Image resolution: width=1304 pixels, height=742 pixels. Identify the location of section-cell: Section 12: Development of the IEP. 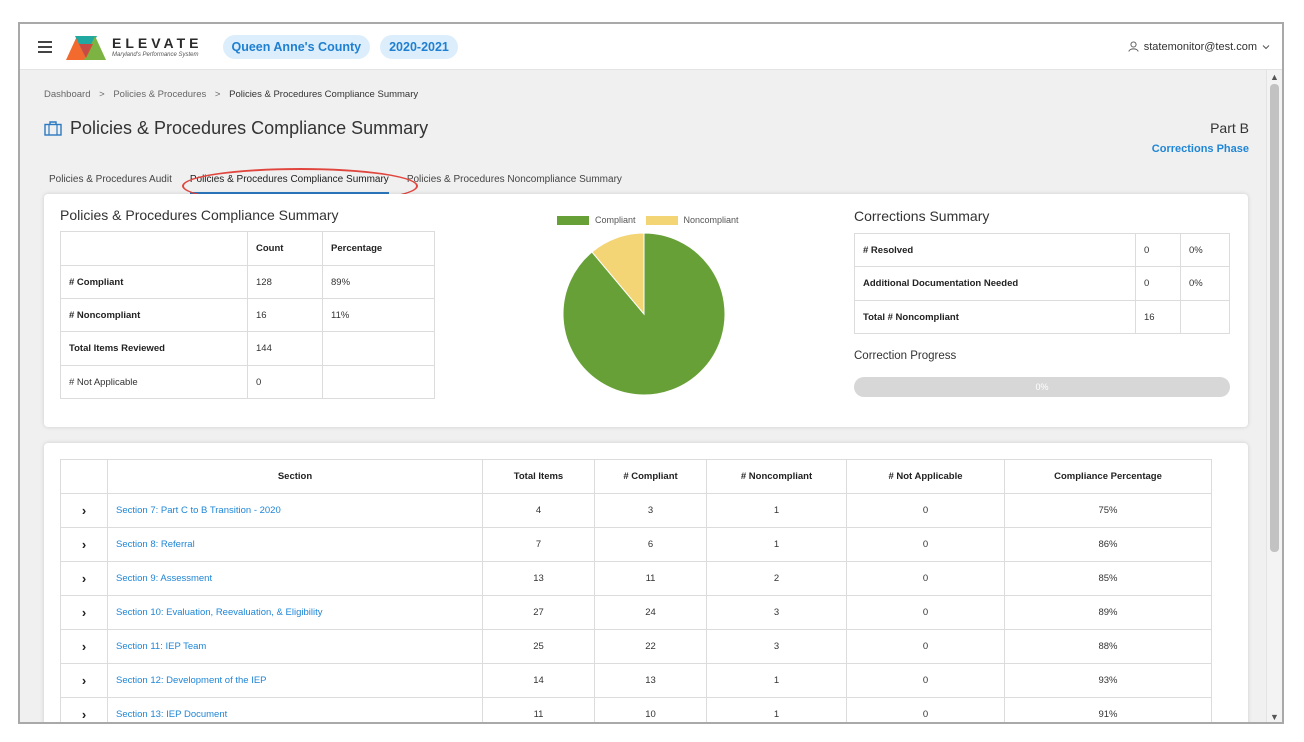
(295, 680).